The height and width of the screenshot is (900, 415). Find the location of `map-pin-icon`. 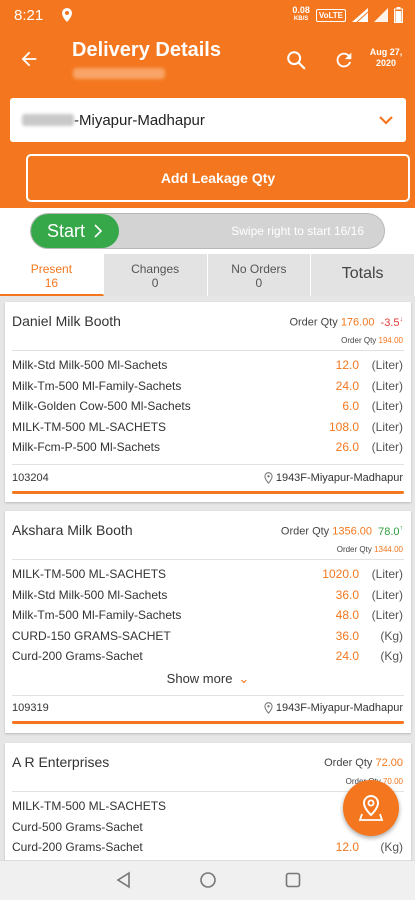

map-pin-icon is located at coordinates (371, 807).